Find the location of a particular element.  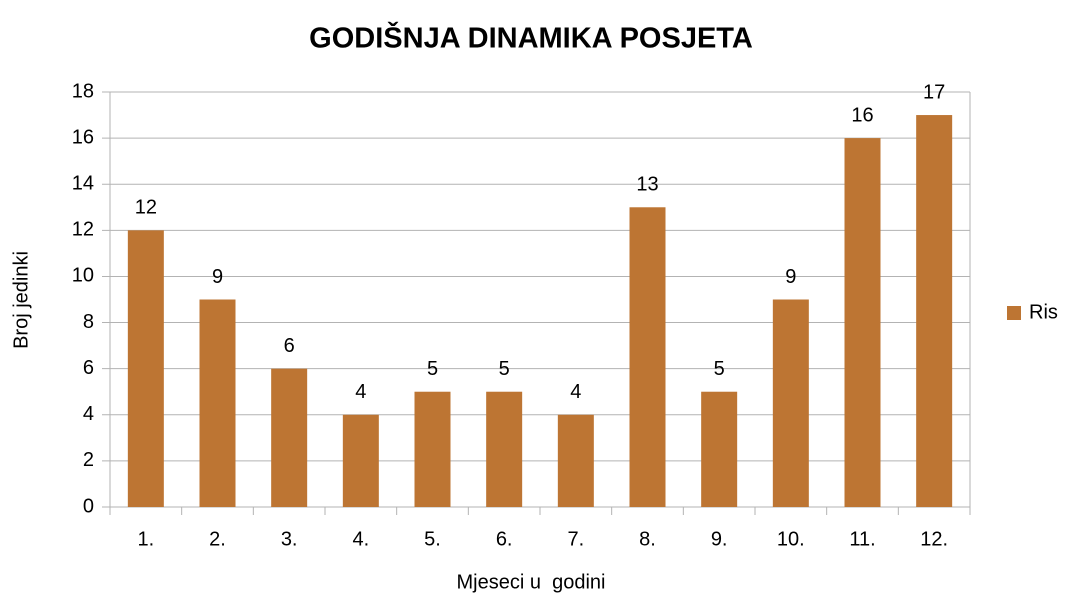

x-tick-label: 9. is located at coordinates (719, 539).